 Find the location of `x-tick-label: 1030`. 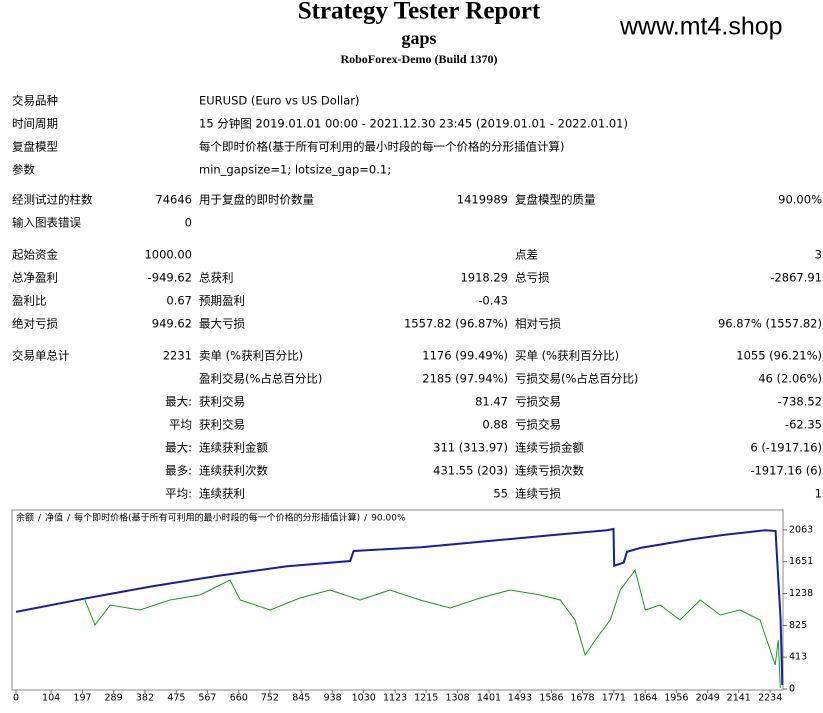

x-tick-label: 1030 is located at coordinates (364, 698).